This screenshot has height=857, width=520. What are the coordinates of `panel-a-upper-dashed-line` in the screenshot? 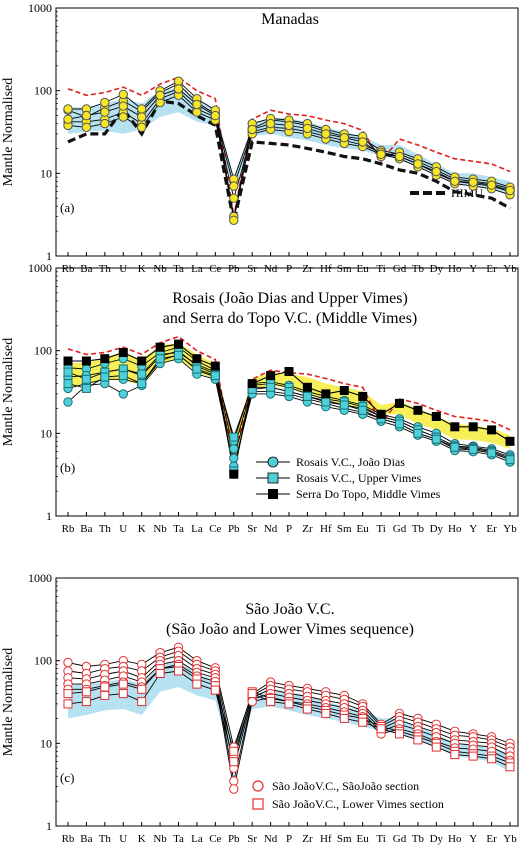 It's located at (289, 146).